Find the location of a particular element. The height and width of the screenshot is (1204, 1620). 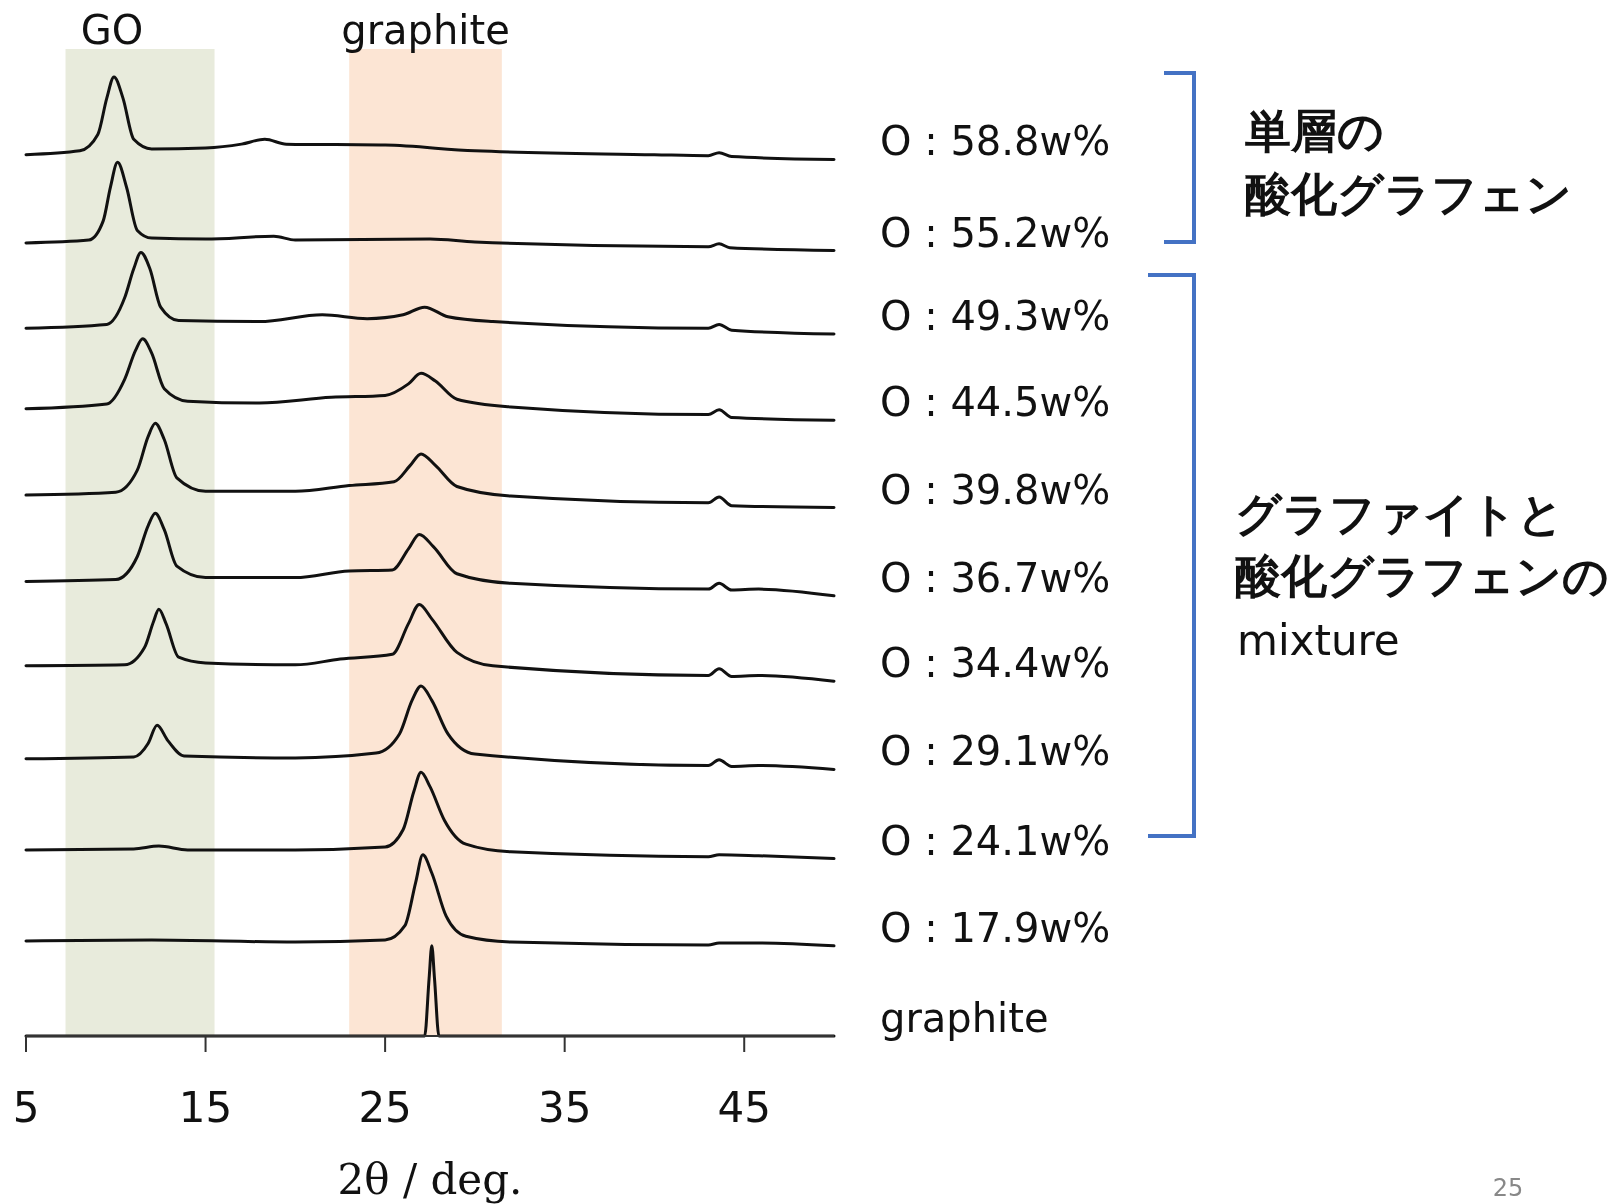

text: 単層の is located at coordinates (1314, 131).